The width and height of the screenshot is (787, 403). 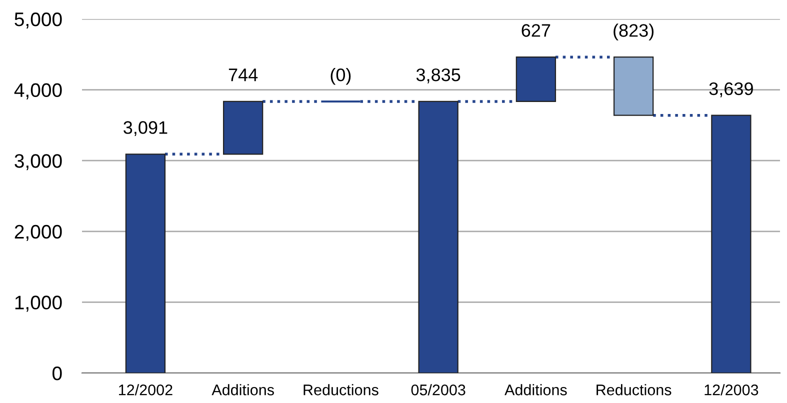 What do you see at coordinates (57, 373) in the screenshot?
I see `y-tick-label: 0` at bounding box center [57, 373].